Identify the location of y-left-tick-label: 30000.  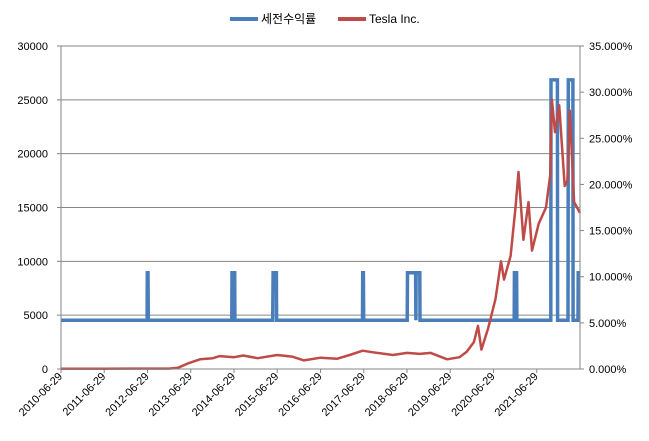
(32, 47).